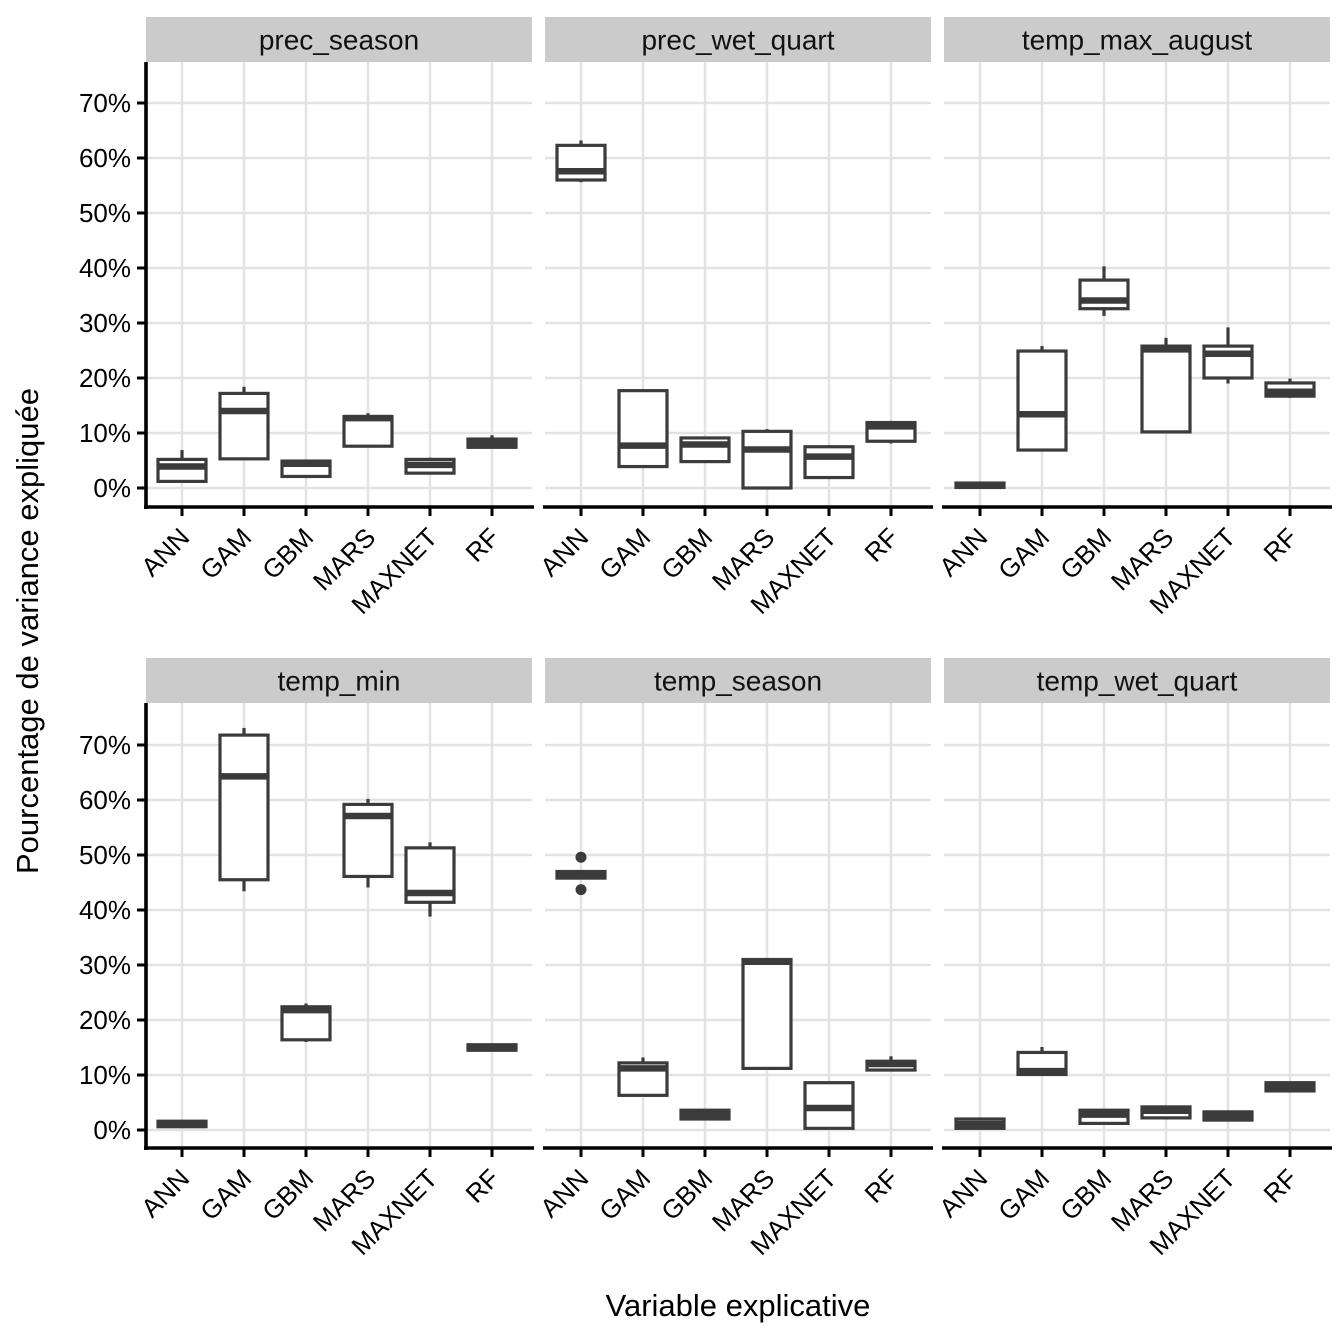 This screenshot has width=1344, height=1344. I want to click on boxplot-temp_max_august-RF, so click(1290, 388).